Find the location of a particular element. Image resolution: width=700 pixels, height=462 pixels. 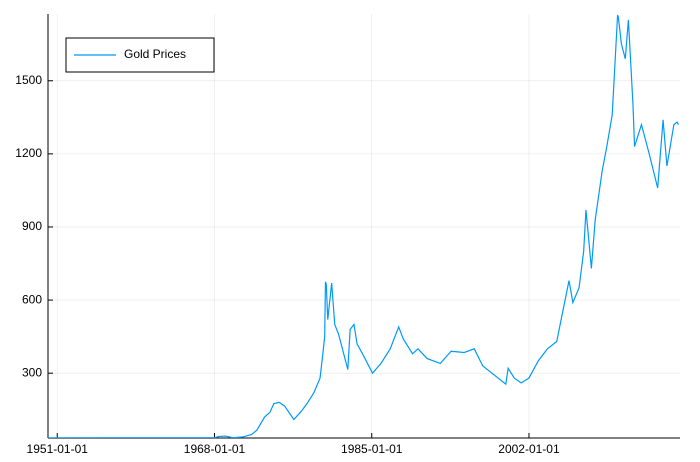

y-tick-label: 900 is located at coordinates (32, 226).